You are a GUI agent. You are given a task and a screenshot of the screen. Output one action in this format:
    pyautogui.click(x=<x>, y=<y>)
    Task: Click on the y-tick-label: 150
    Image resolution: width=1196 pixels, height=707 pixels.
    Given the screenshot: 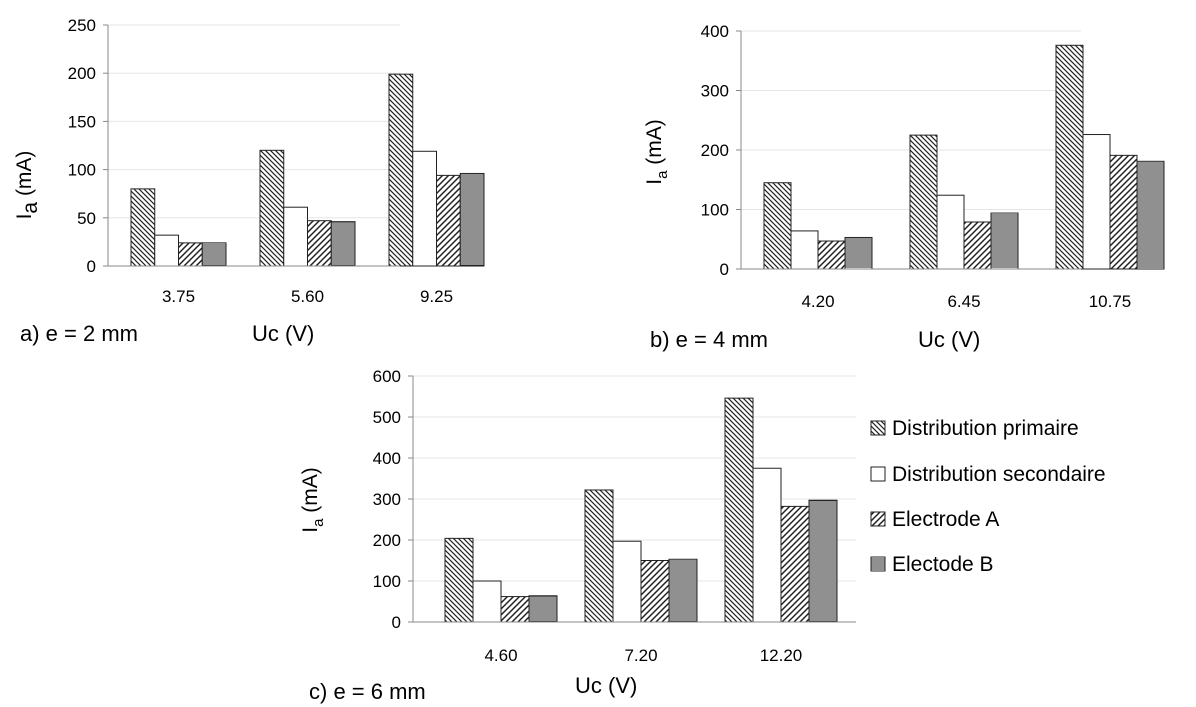 What is the action you would take?
    pyautogui.click(x=82, y=121)
    